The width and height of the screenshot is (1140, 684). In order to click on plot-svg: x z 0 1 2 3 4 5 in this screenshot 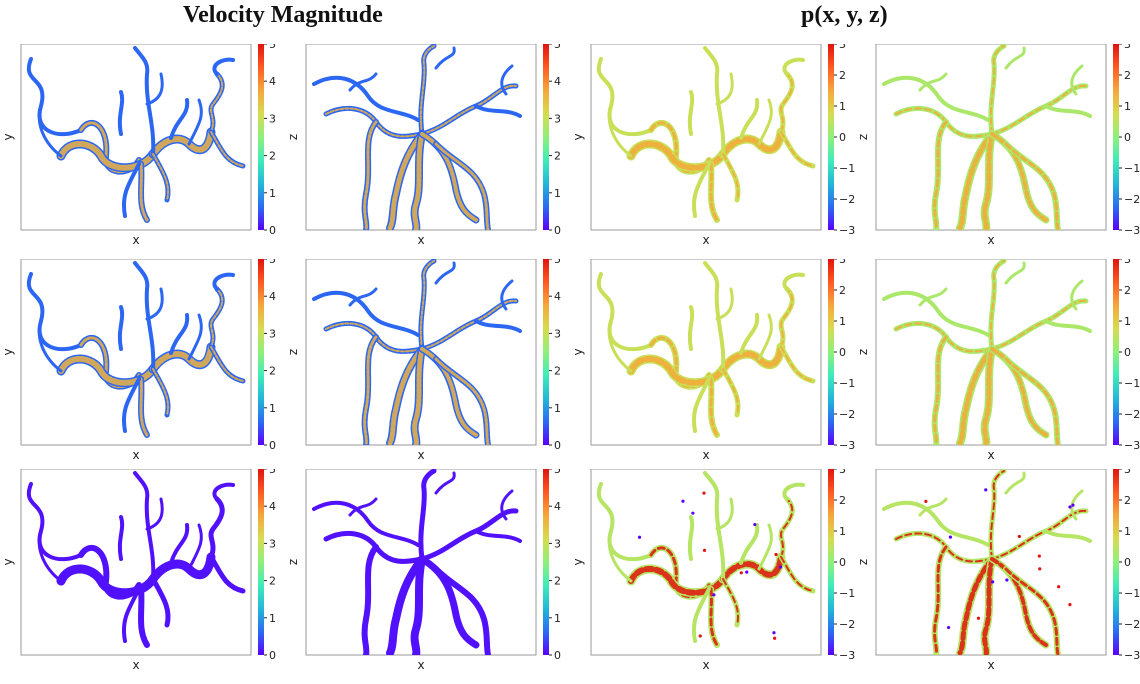, I will do `click(423, 360)`.